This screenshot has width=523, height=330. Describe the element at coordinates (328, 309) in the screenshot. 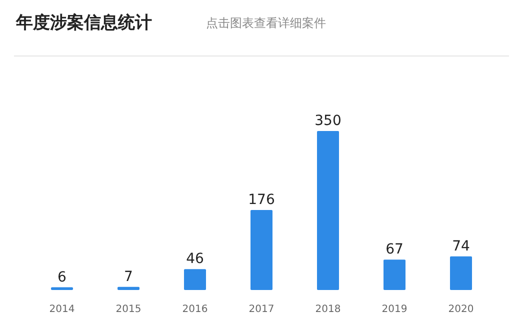

I see `x-tick-label: 2018` at that location.